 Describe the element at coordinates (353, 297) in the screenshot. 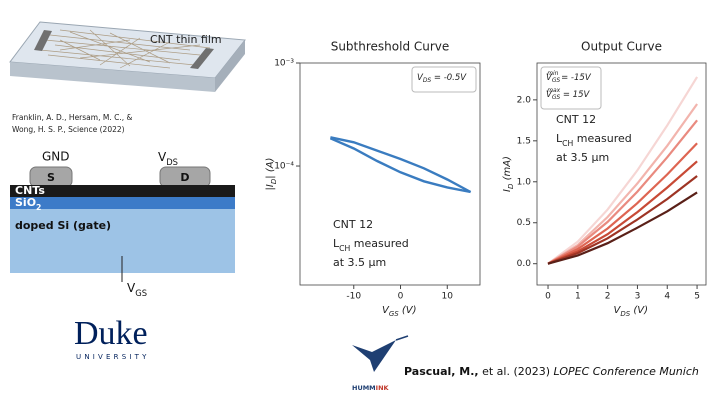

I see `x-tick-label: -10` at that location.